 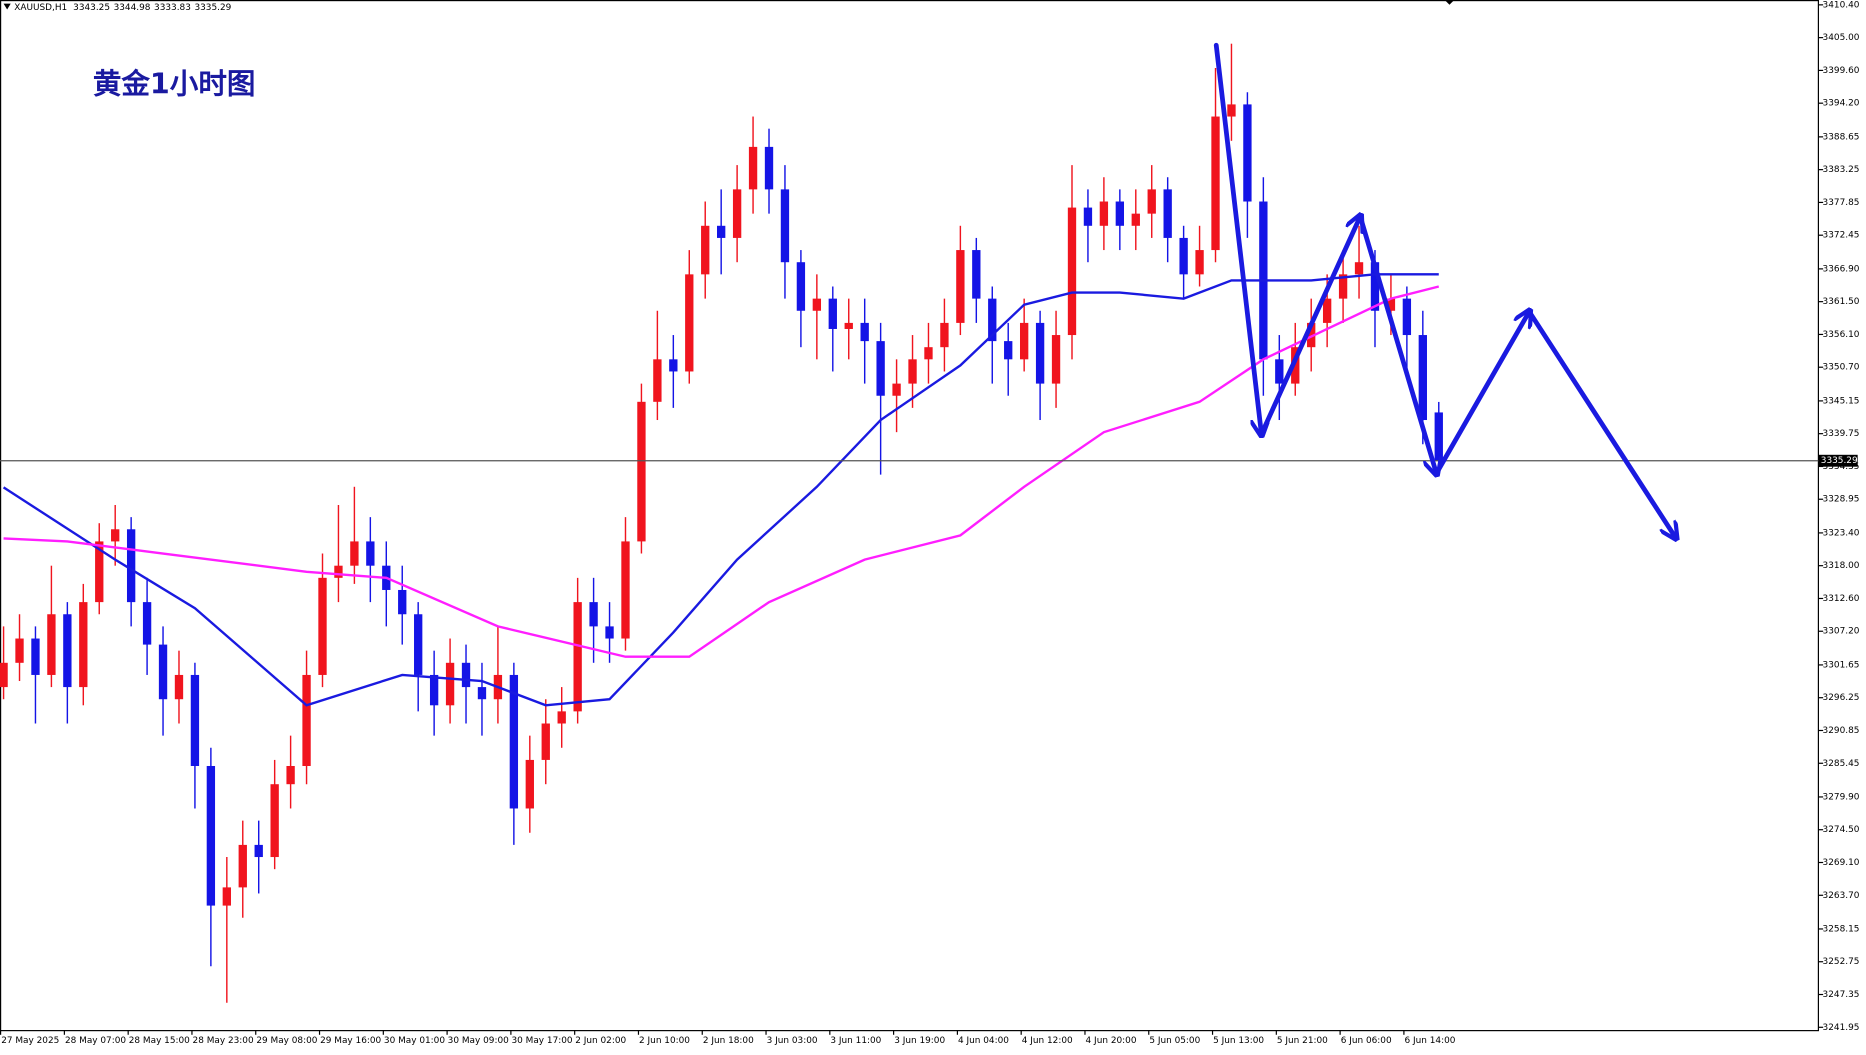 I want to click on y-tick-label: 3361.50, so click(x=1841, y=302).